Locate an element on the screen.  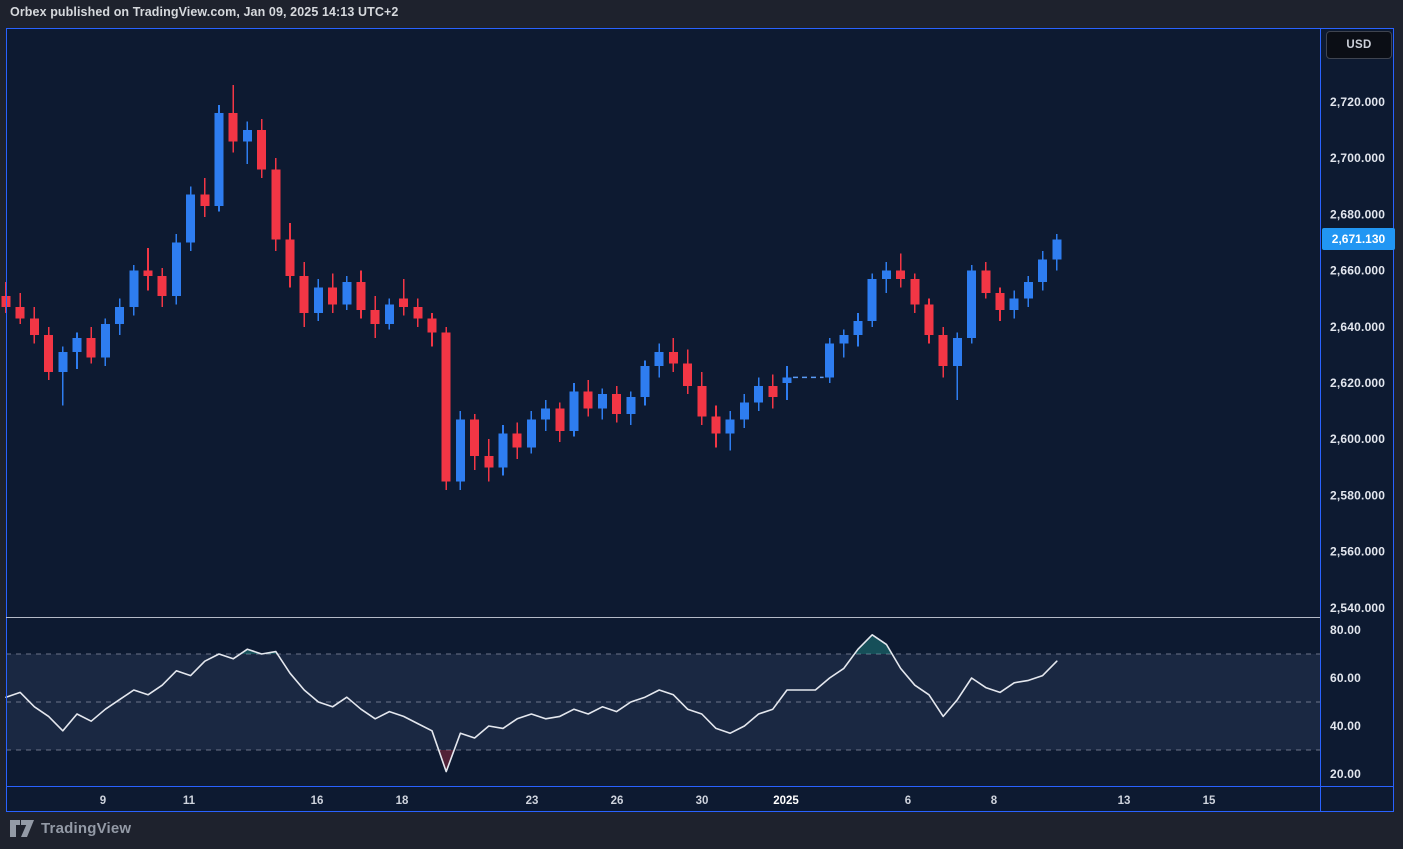
currency-toggle-button: USD is located at coordinates (1359, 45).